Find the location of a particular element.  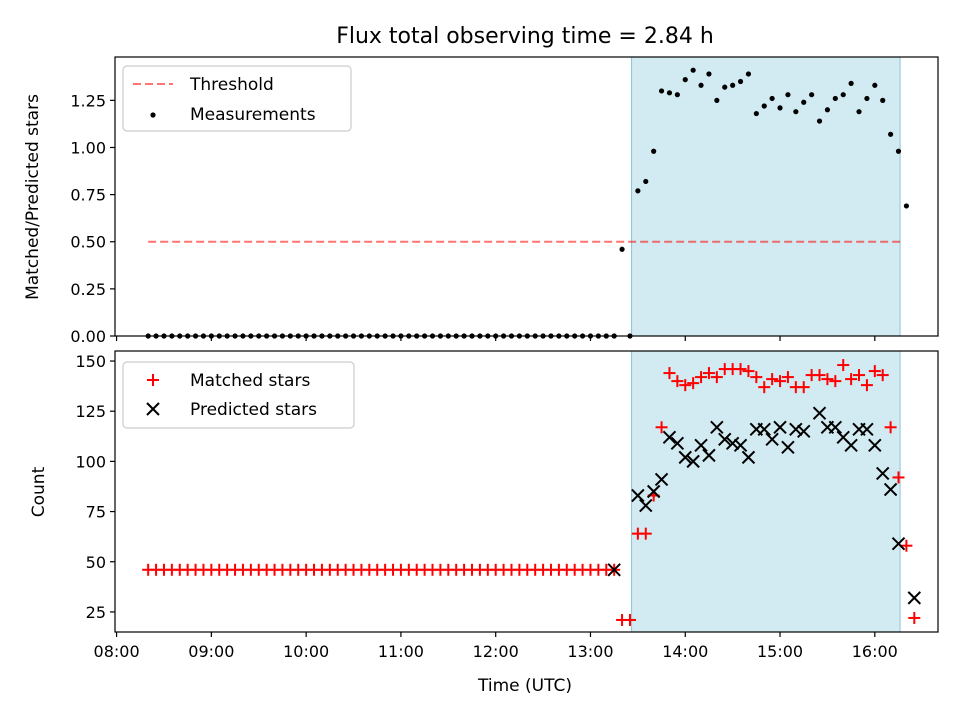

bottom-legend: Matched stars Predicted stars is located at coordinates (238, 395).